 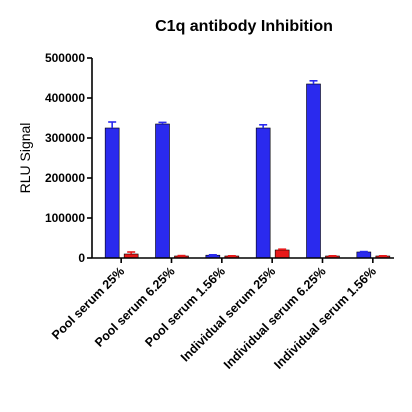 I want to click on y-tick-label: 400000, so click(x=65, y=98).